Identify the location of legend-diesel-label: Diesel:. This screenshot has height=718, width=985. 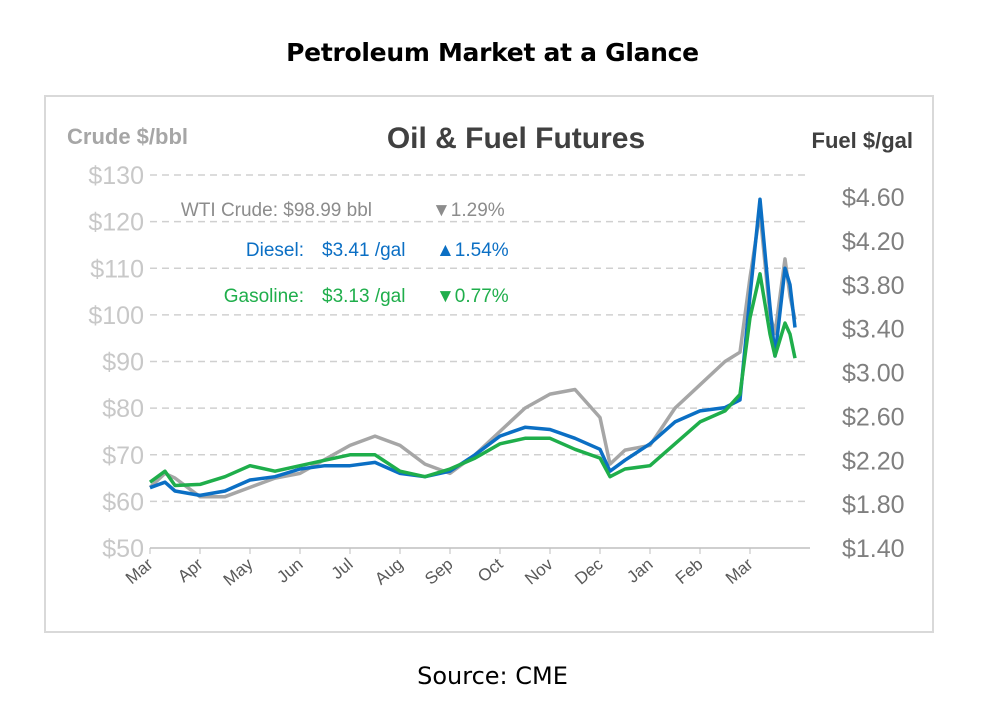
(275, 250).